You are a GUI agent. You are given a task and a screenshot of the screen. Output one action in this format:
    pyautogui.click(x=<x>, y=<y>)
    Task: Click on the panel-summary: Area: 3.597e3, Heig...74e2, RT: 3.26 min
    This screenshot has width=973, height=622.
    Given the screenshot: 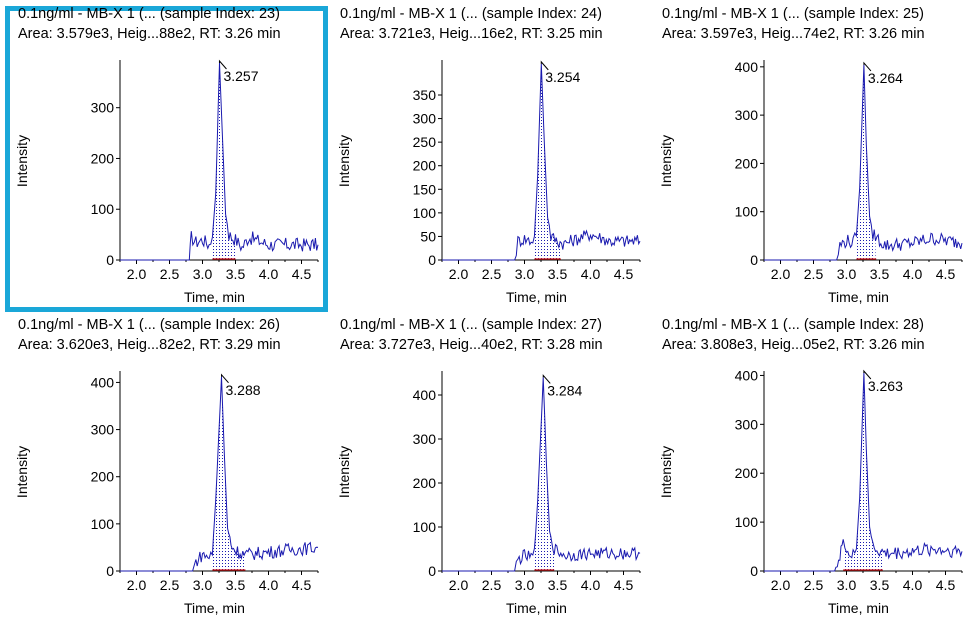 What is the action you would take?
    pyautogui.click(x=793, y=34)
    